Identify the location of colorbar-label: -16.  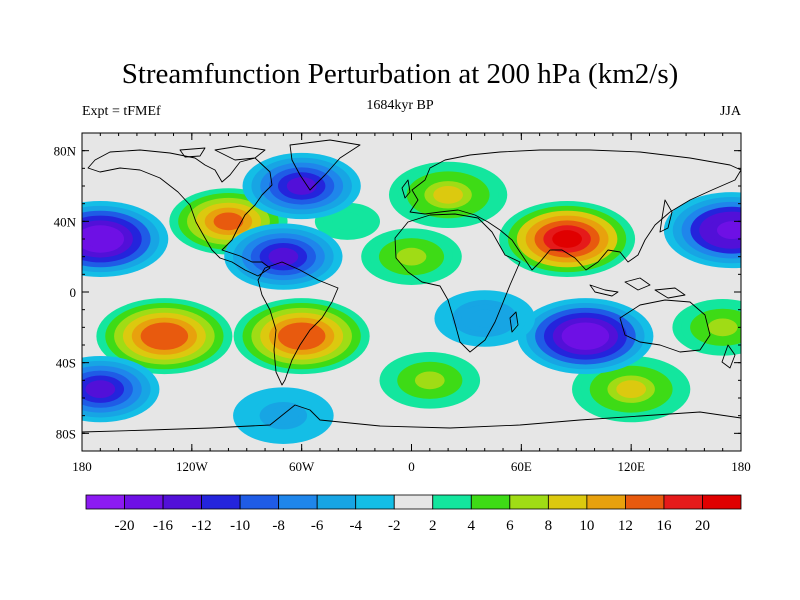
(163, 526).